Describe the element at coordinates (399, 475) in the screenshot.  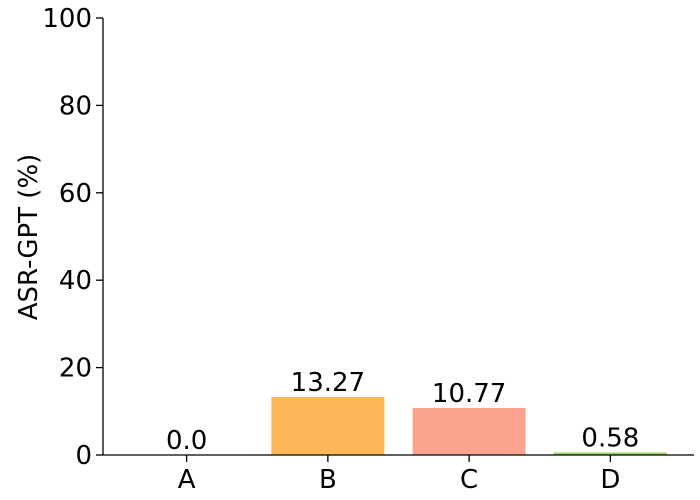
I see `x-axis-ticks: A B C D` at that location.